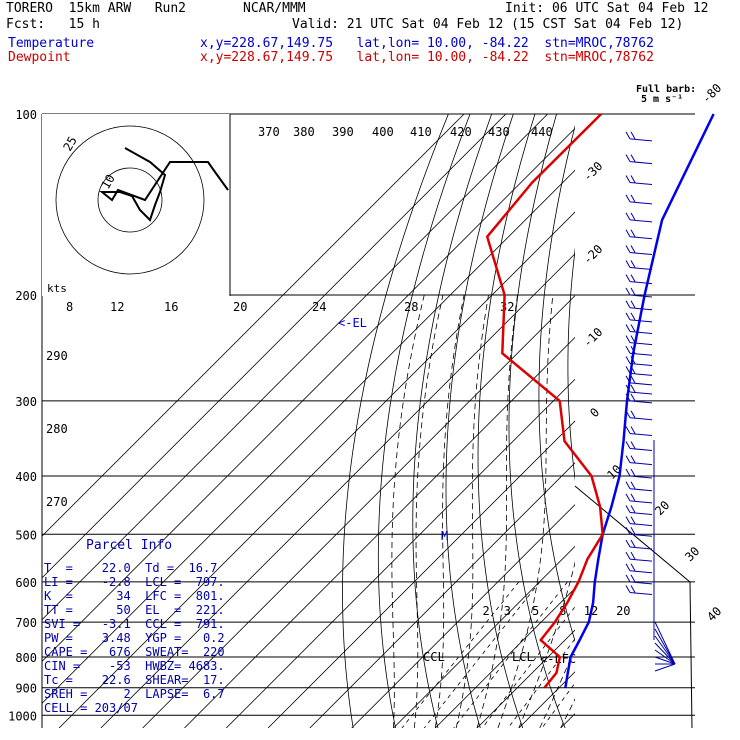 The image size is (740, 740). I want to click on hodograph-tick-label: 20, so click(240, 307).